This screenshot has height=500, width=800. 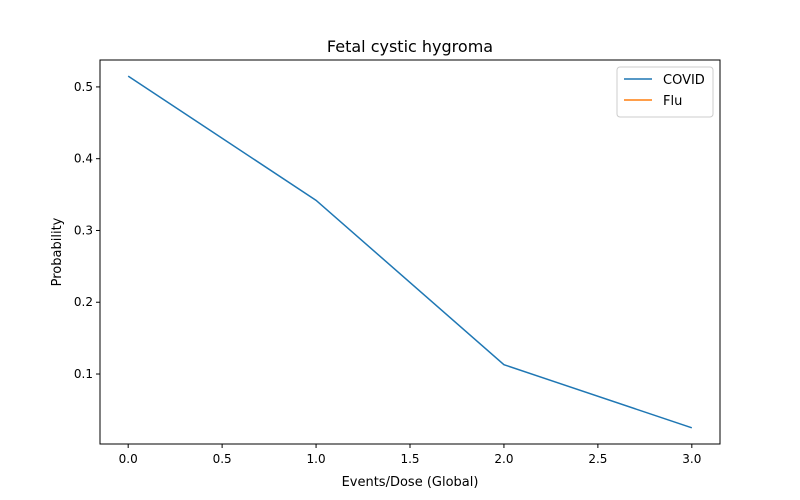 I want to click on x-axis-ticks: 0.0 0.5 1.0 1.5 2.0 2.5 3.0, so click(x=410, y=455).